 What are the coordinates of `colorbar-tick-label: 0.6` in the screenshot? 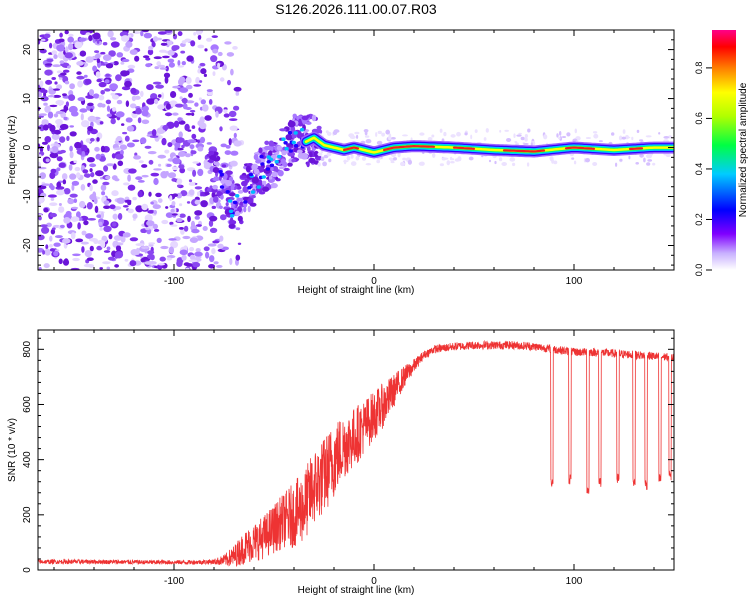 It's located at (699, 118).